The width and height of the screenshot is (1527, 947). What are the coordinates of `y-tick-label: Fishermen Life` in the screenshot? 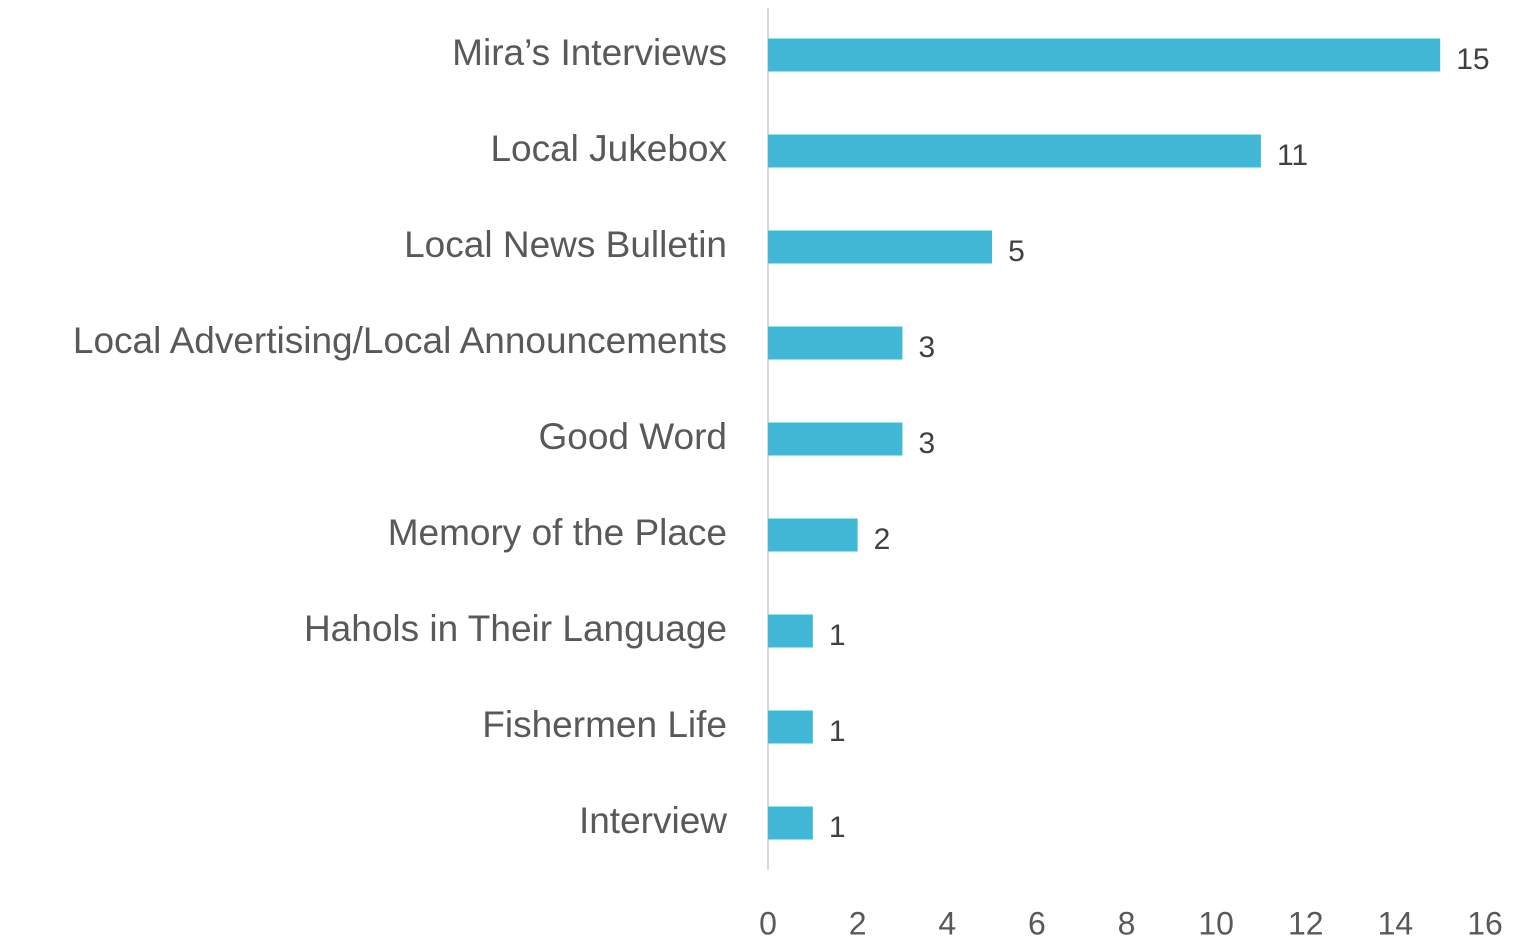 It's located at (604, 724).